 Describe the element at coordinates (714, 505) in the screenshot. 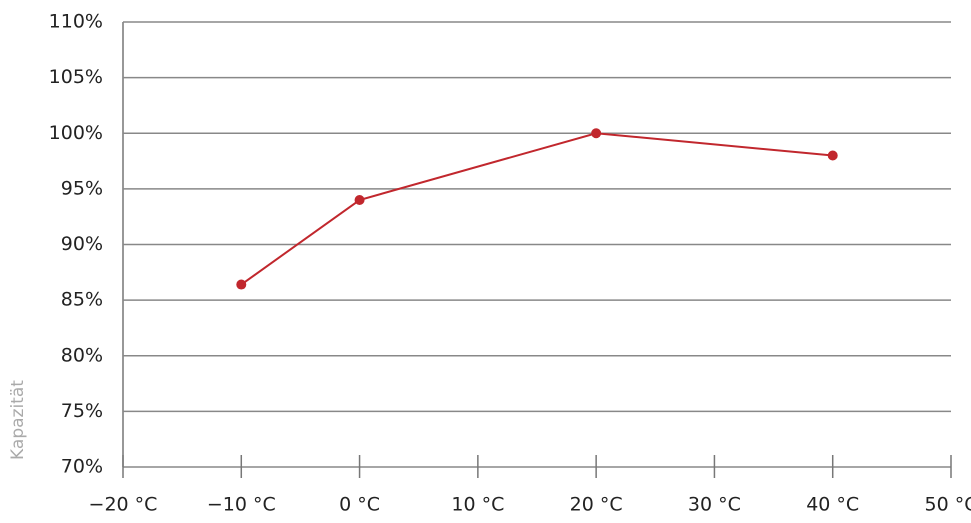

I see `x-tick-label: 30 °C` at that location.